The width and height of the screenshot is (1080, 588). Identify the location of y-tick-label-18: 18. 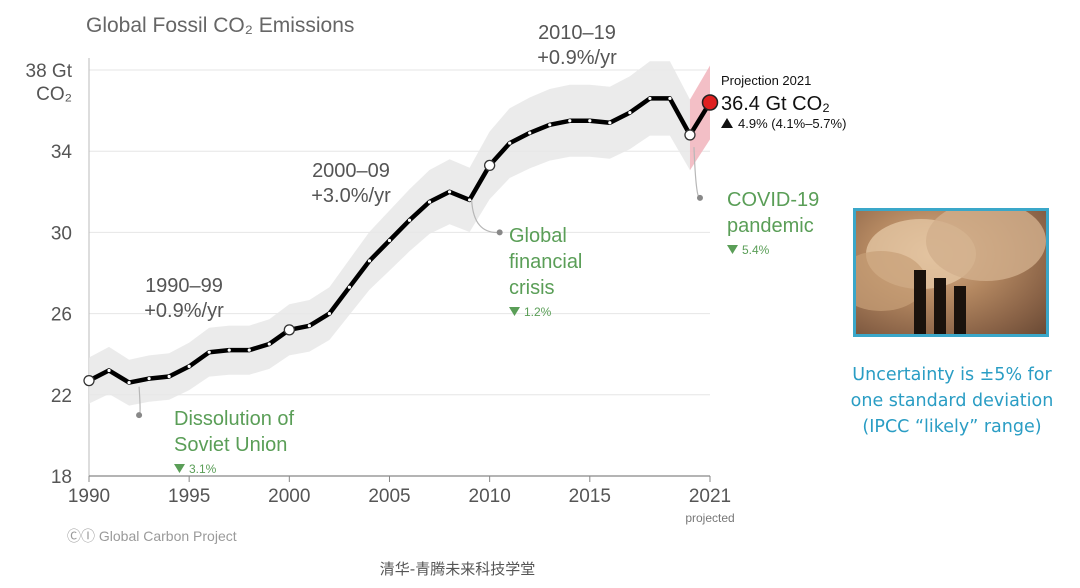
(61, 477).